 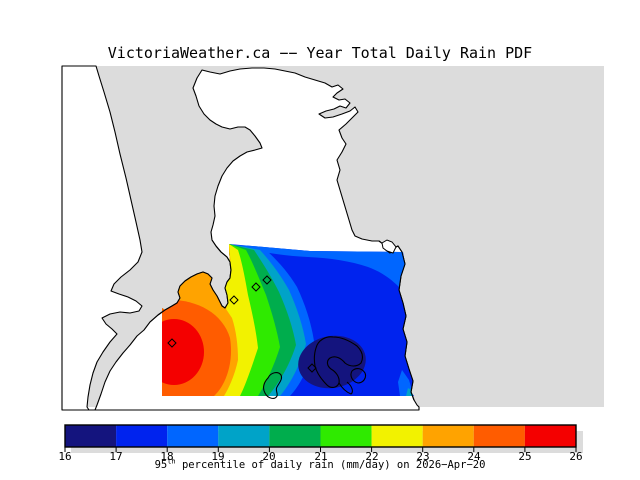 I want to click on trial-island-outline, so click(x=358, y=376).